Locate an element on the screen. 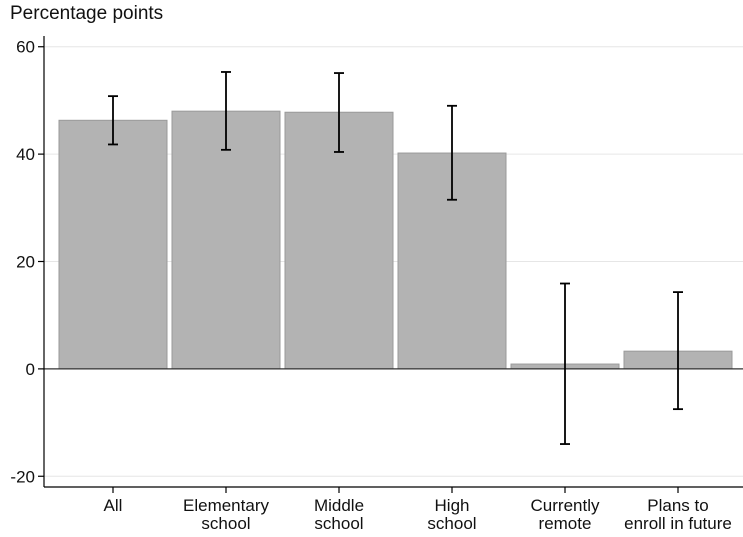 The width and height of the screenshot is (743, 537). y-axis-title: Percentage points is located at coordinates (87, 13).